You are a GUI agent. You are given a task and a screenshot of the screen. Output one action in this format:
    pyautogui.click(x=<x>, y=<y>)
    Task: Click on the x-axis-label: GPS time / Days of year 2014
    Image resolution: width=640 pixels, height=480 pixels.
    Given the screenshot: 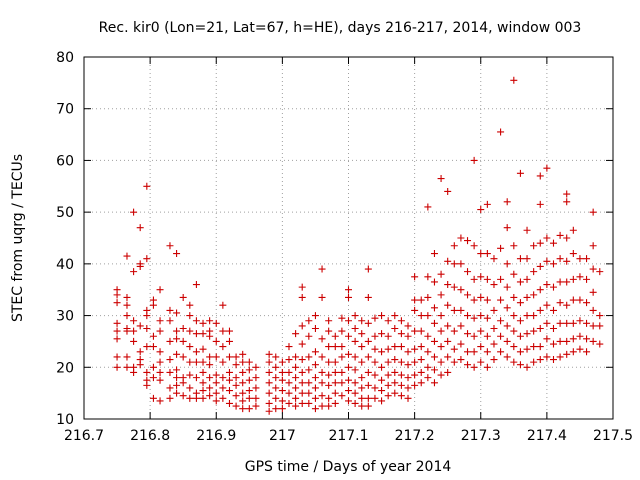 What is the action you would take?
    pyautogui.click(x=348, y=467)
    